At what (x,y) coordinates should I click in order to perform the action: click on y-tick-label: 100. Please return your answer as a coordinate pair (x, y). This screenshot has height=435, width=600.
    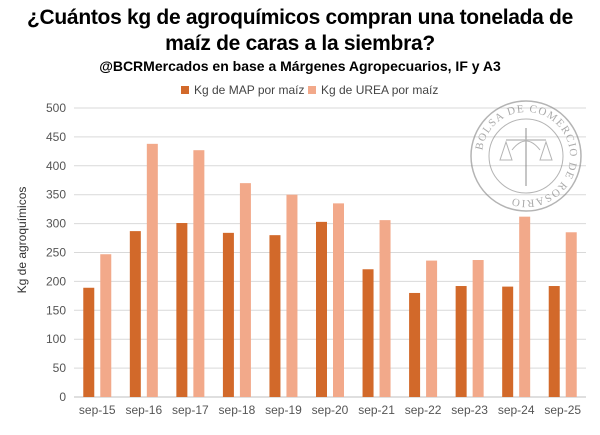
    Looking at the image, I should click on (56, 339).